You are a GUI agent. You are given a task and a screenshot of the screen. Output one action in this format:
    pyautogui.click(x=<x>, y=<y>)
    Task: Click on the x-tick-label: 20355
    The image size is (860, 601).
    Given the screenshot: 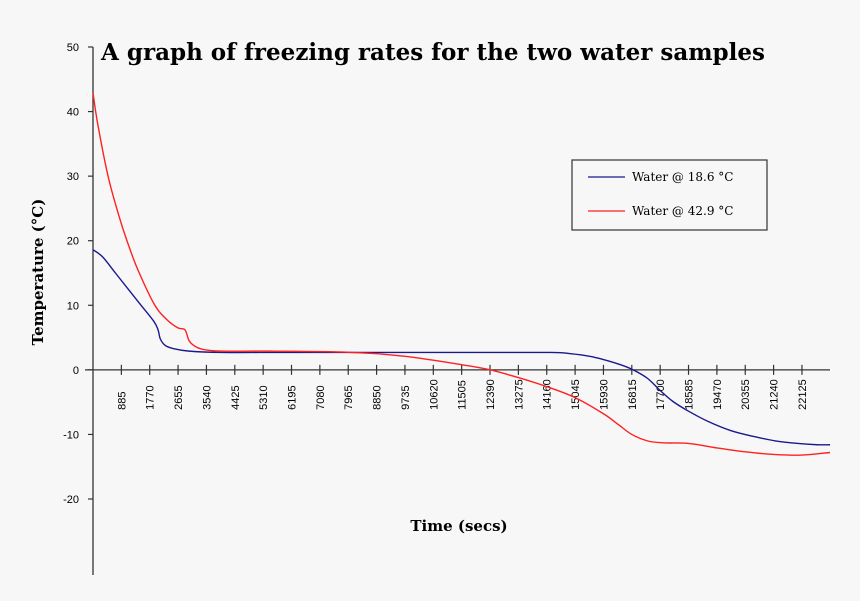 What is the action you would take?
    pyautogui.click(x=746, y=394)
    